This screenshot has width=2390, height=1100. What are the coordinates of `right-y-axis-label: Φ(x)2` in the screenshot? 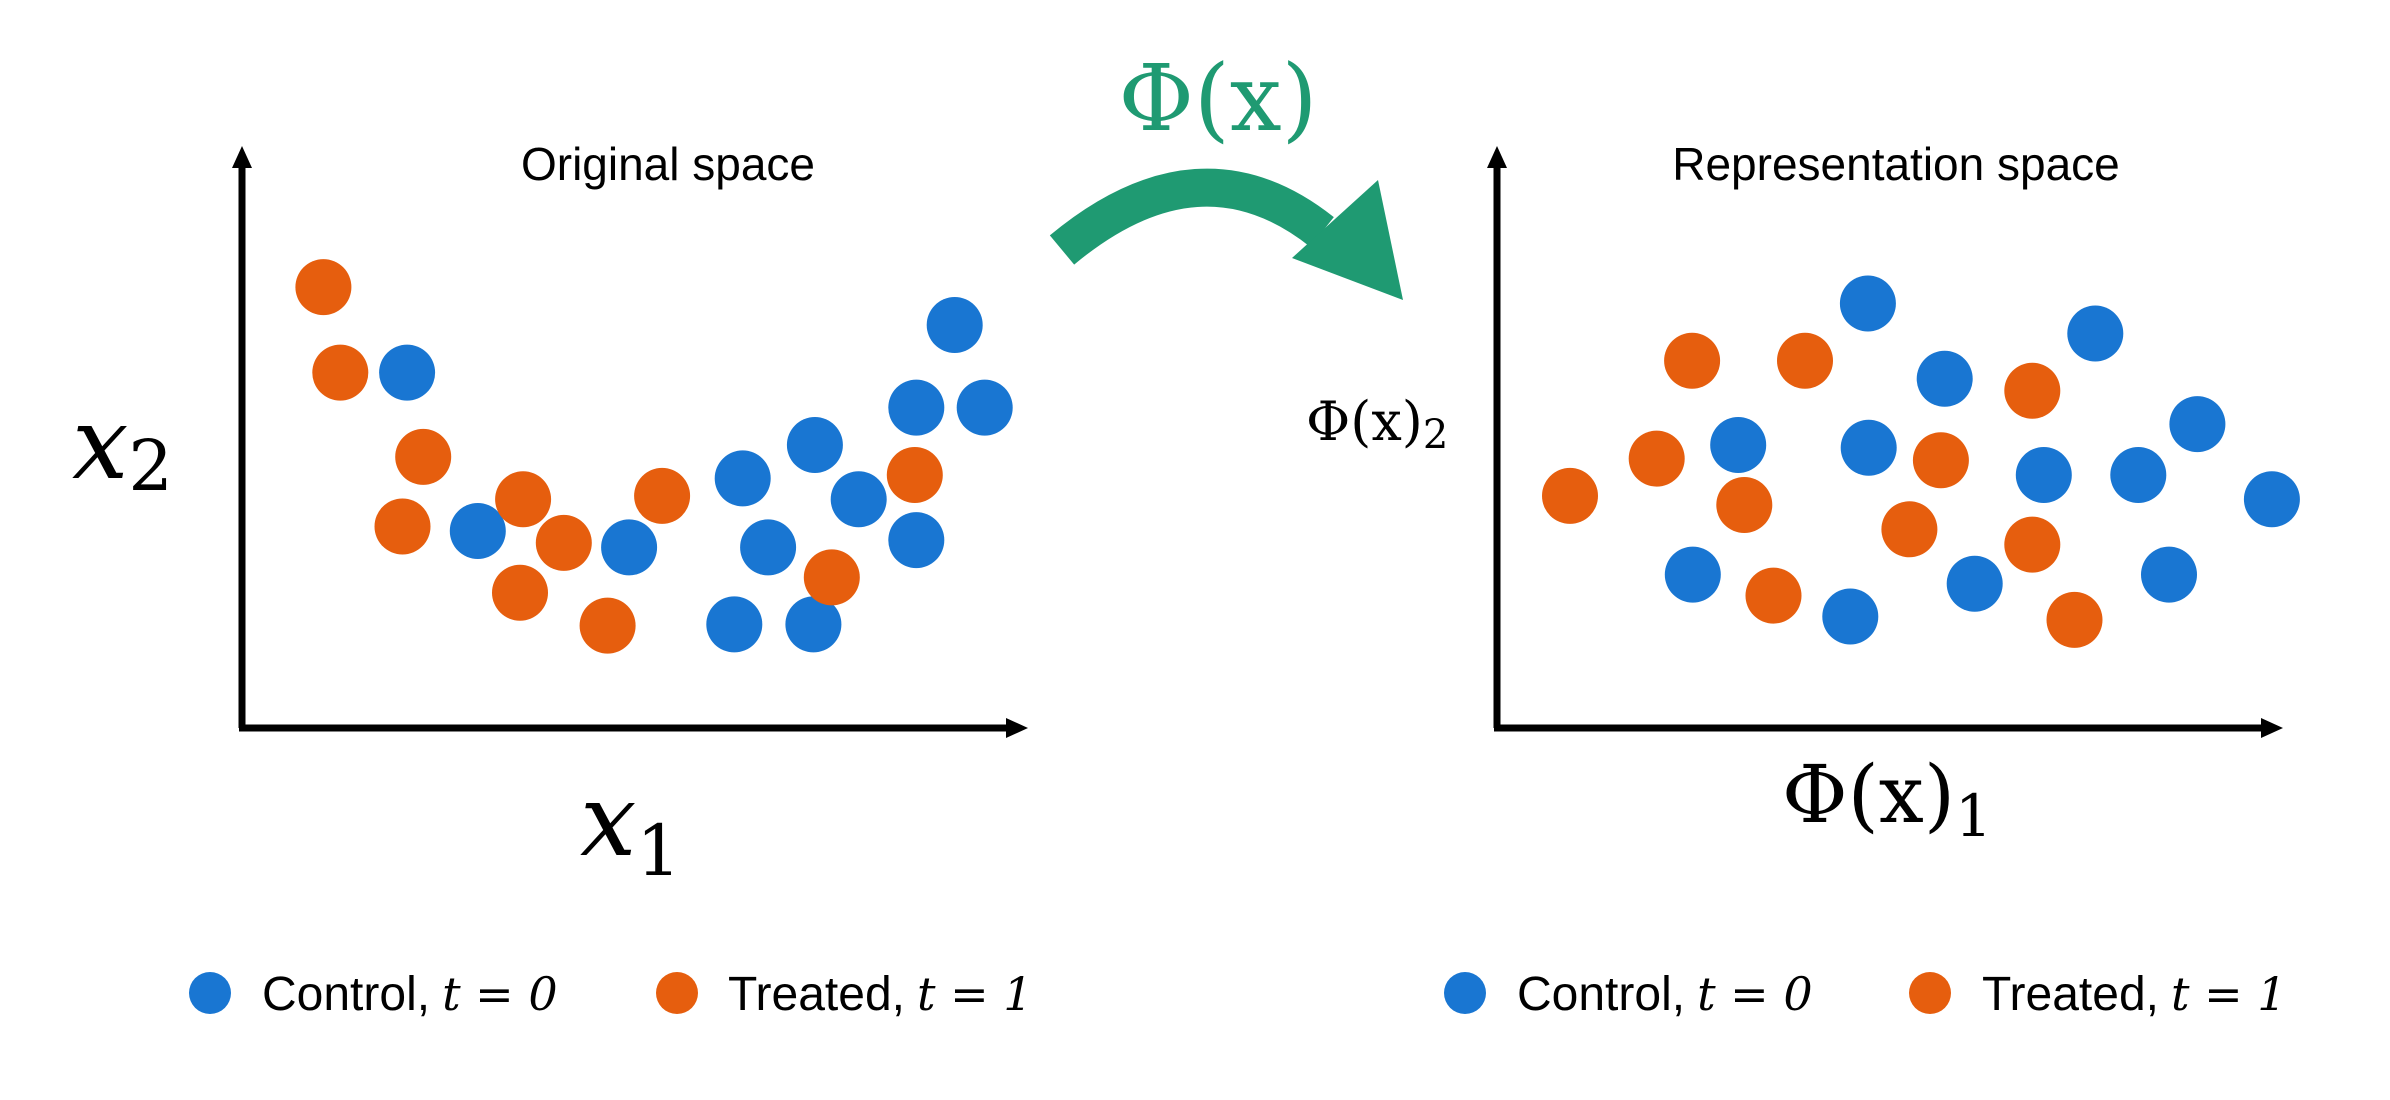 It's located at (1377, 424).